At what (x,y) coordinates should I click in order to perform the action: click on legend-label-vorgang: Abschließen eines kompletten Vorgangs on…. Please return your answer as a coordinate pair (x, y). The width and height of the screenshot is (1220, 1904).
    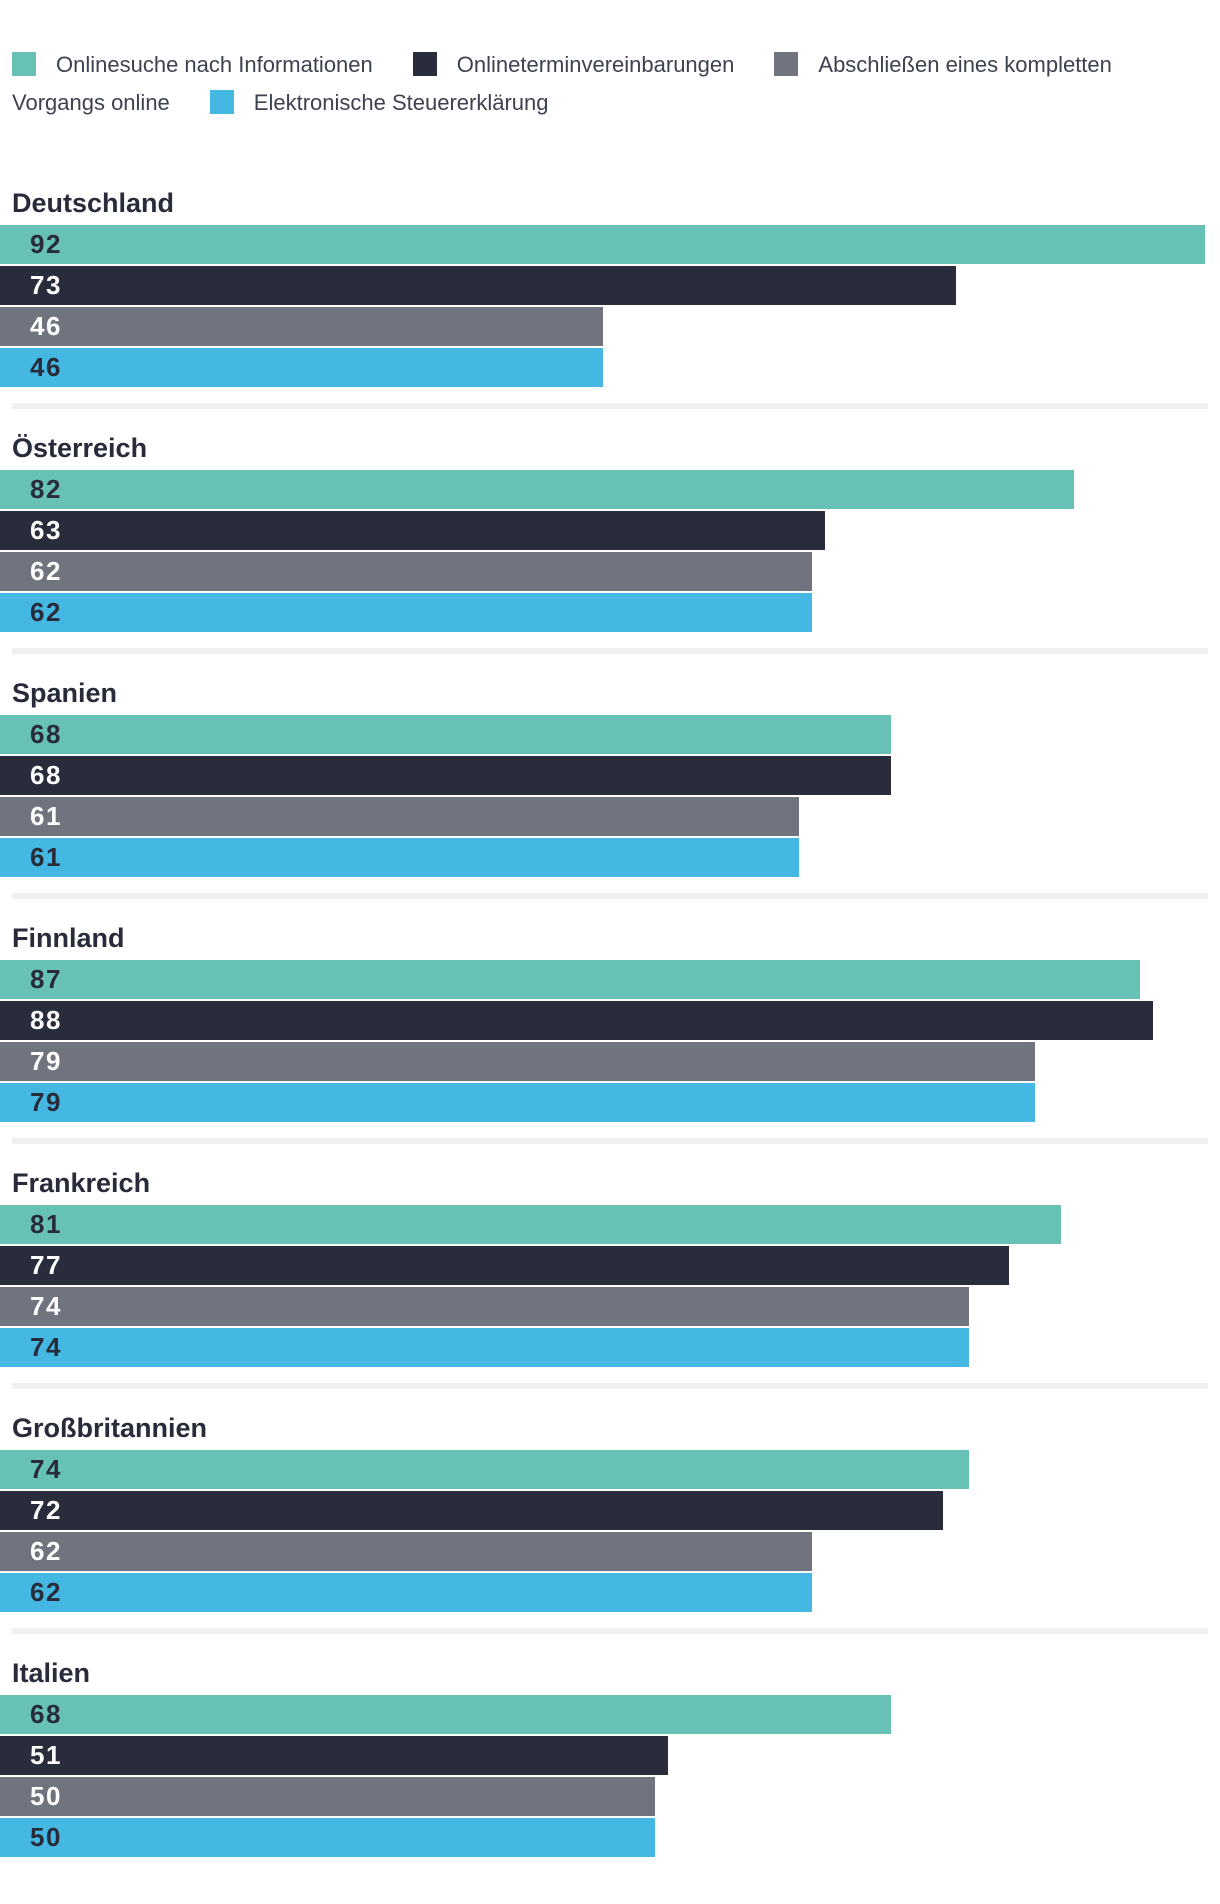
    Looking at the image, I should click on (562, 83).